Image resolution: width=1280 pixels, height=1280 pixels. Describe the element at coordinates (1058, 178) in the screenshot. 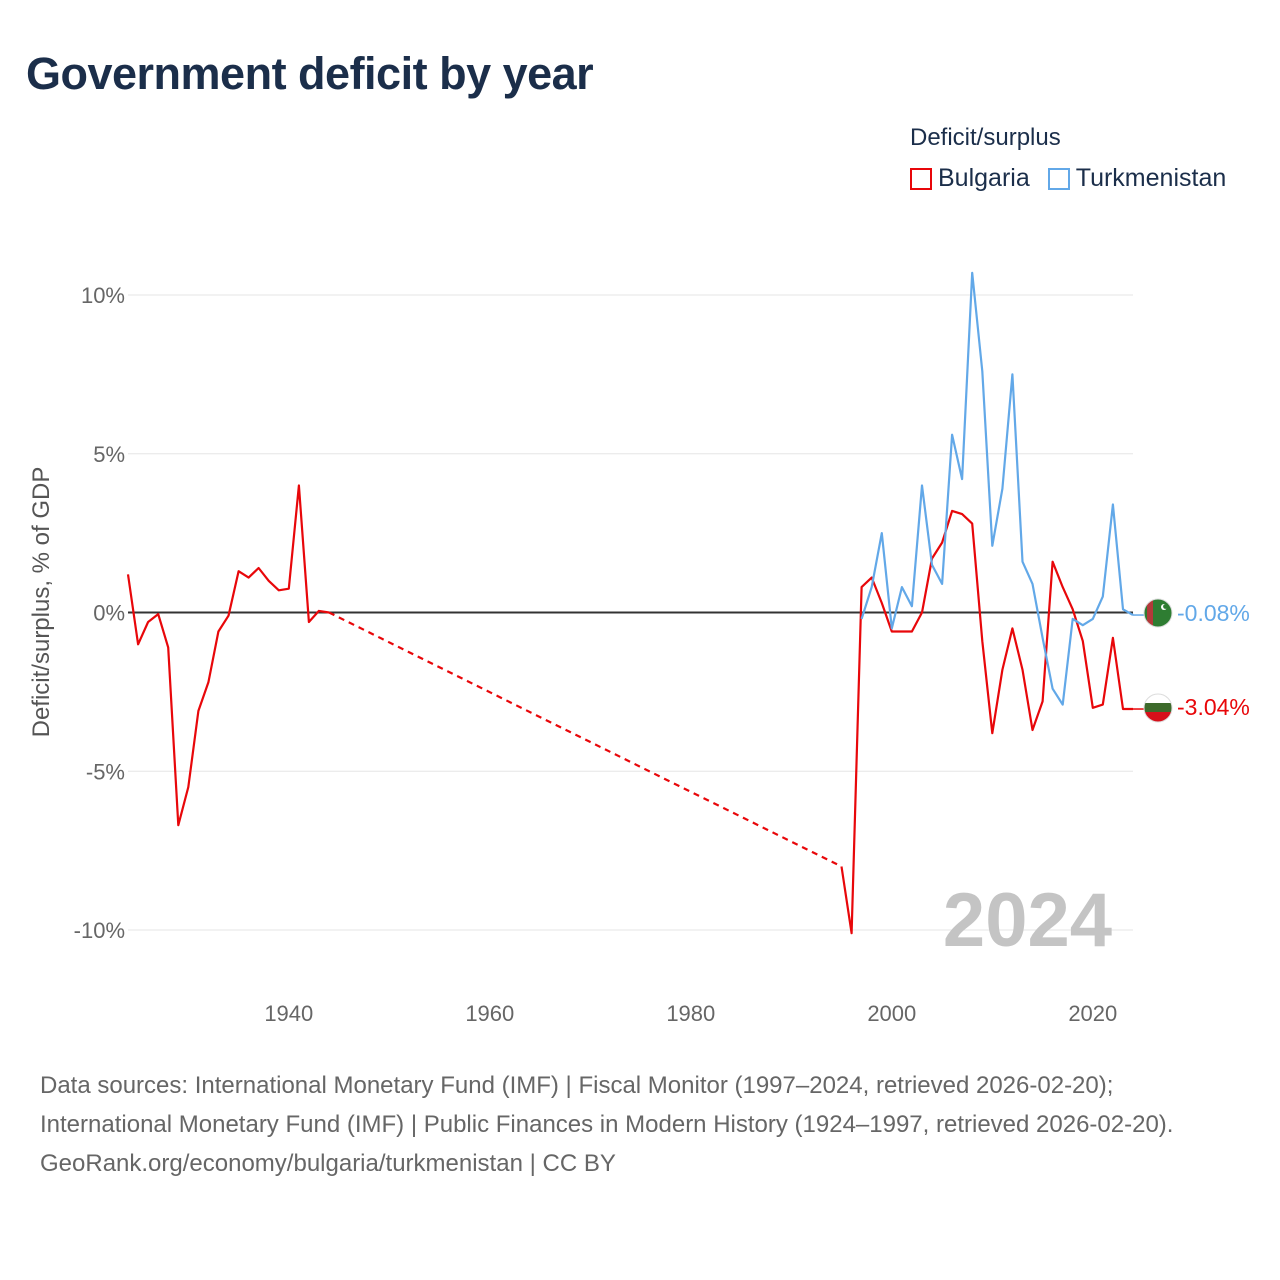

I see `legend-swatch-turkmenistan` at that location.